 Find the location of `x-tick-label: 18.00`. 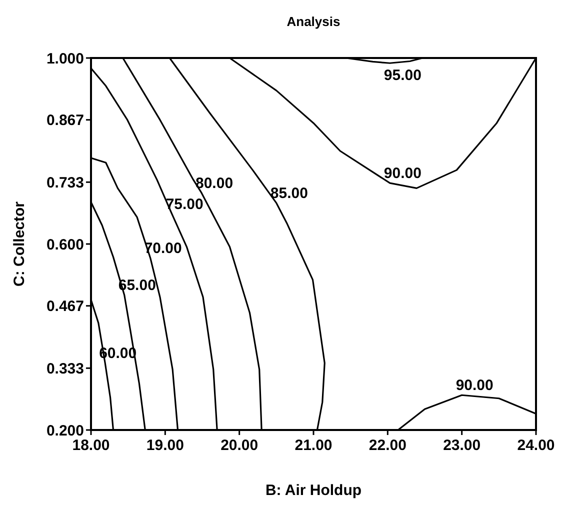

x-tick-label: 18.00 is located at coordinates (91, 445).